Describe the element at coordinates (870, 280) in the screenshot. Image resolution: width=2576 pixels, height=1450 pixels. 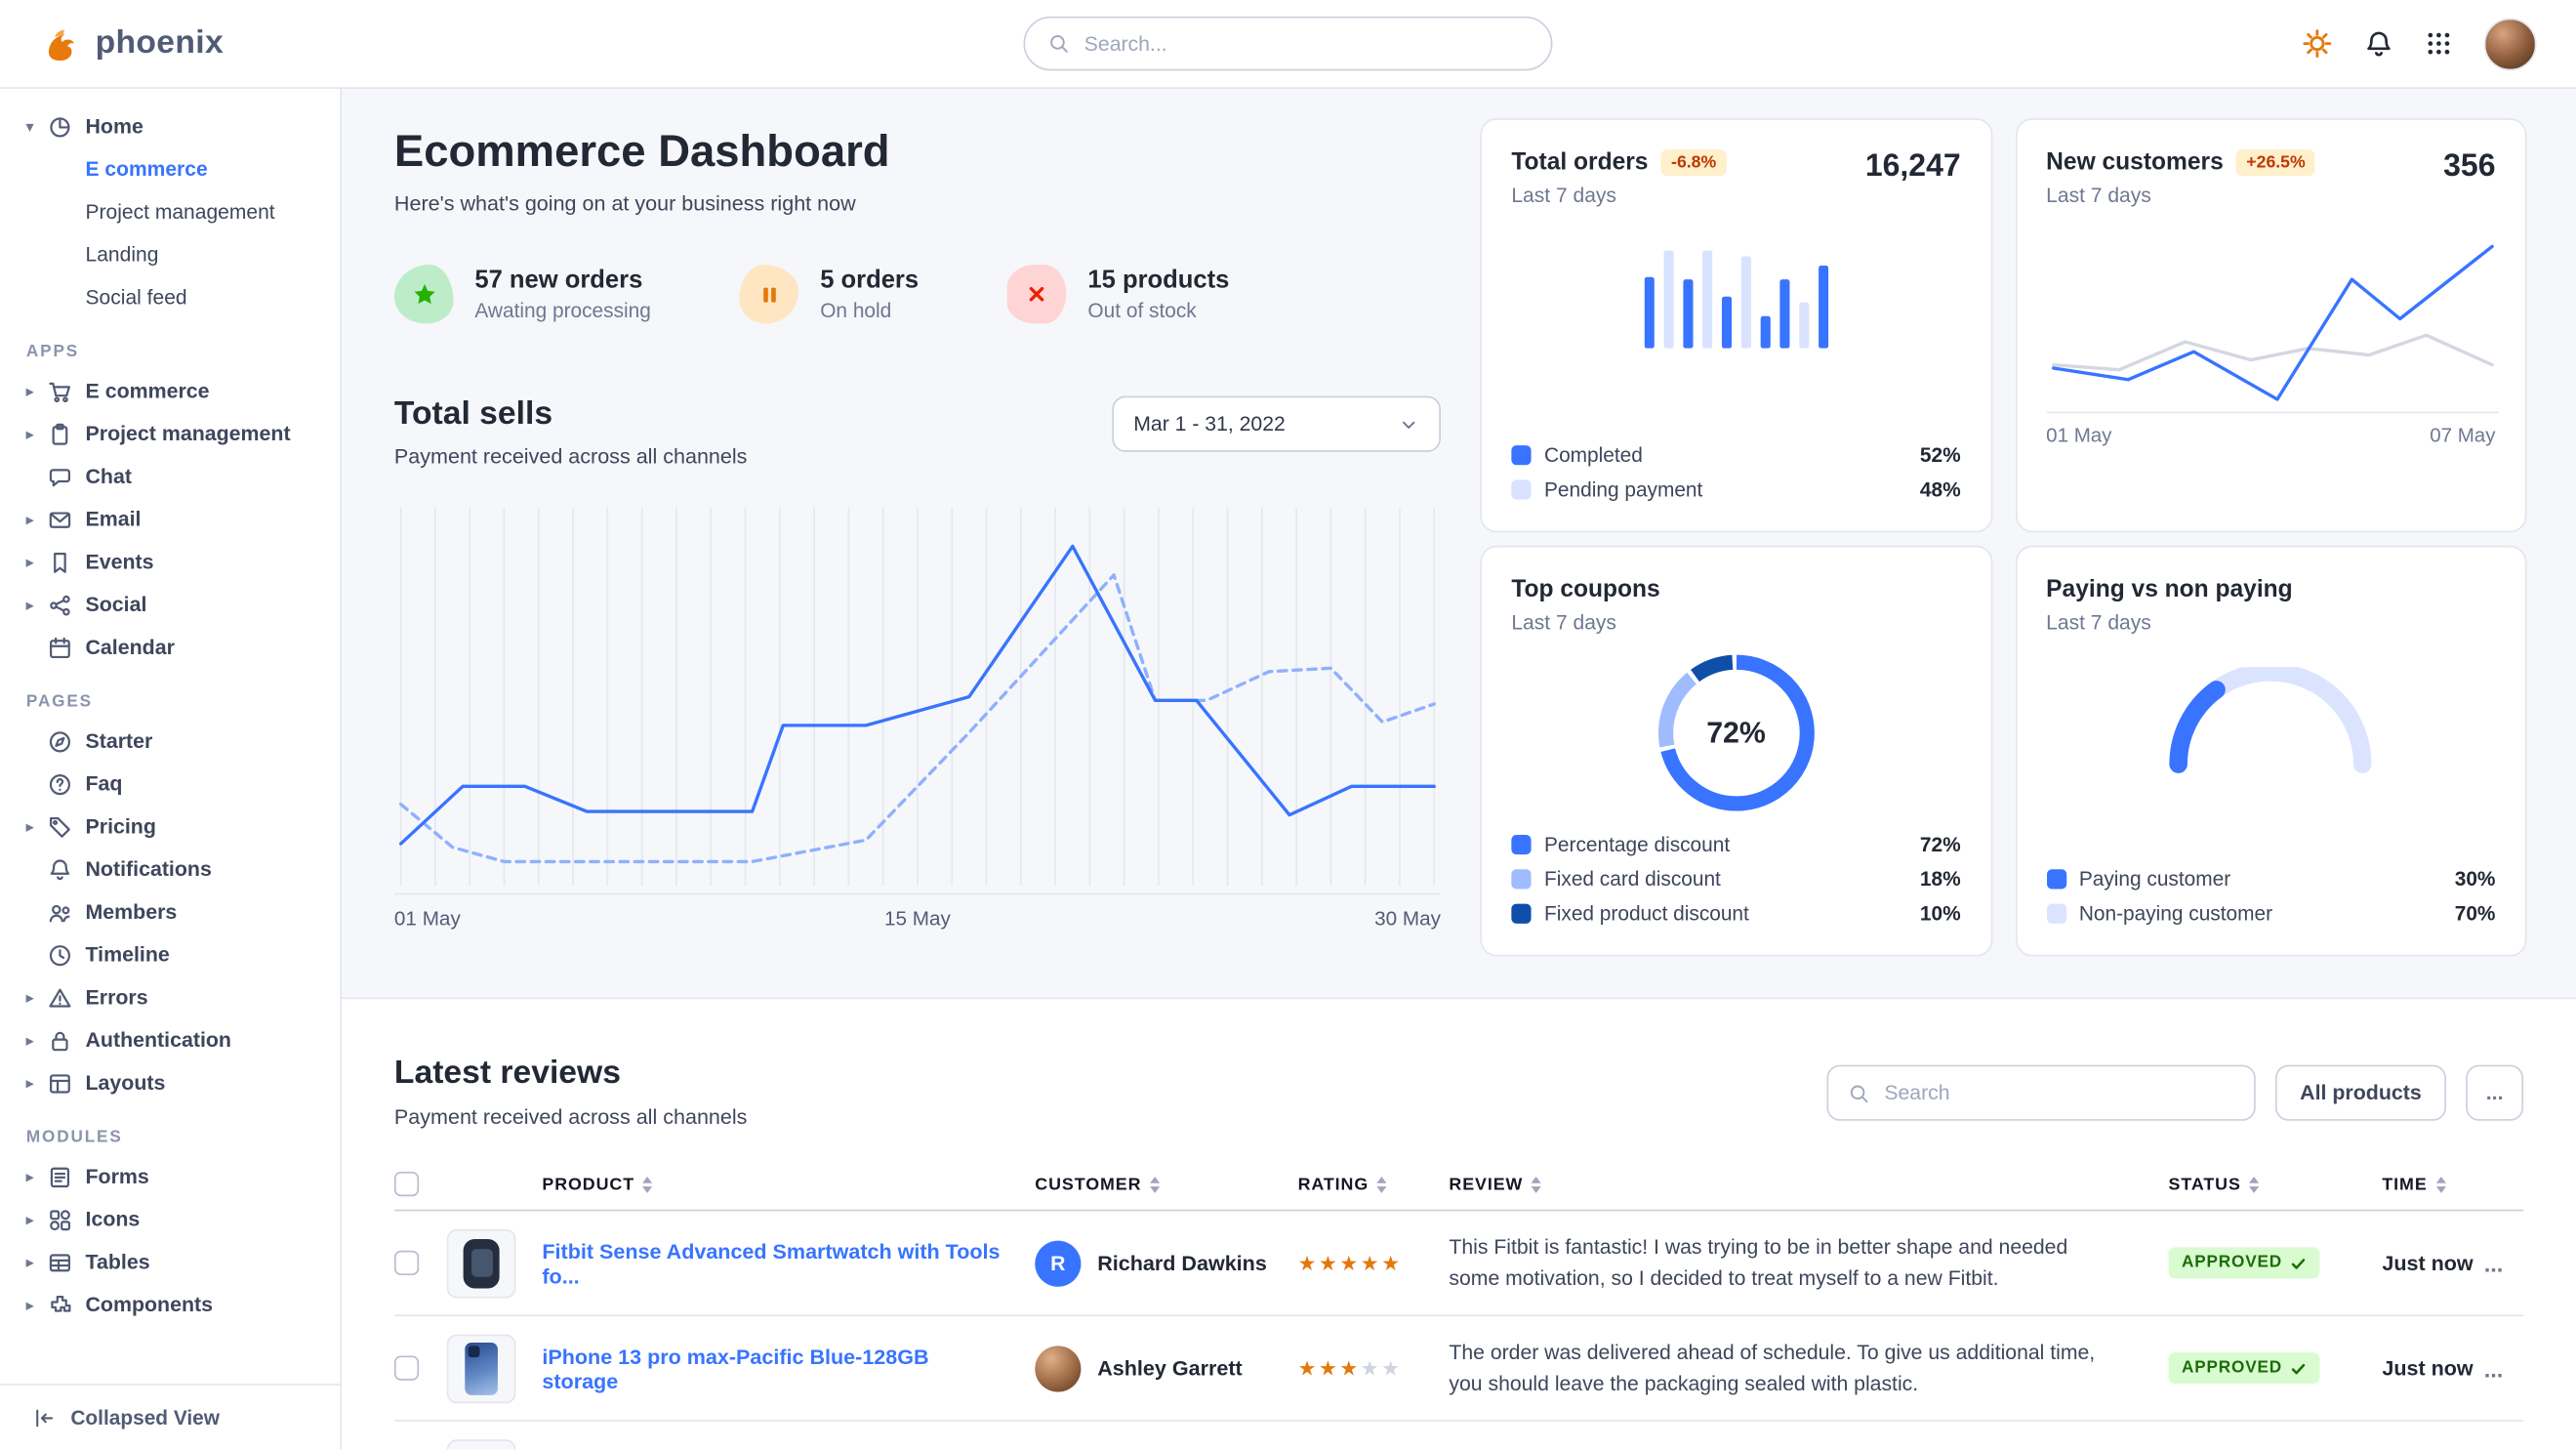
I see `stat-value: 5 orders` at that location.